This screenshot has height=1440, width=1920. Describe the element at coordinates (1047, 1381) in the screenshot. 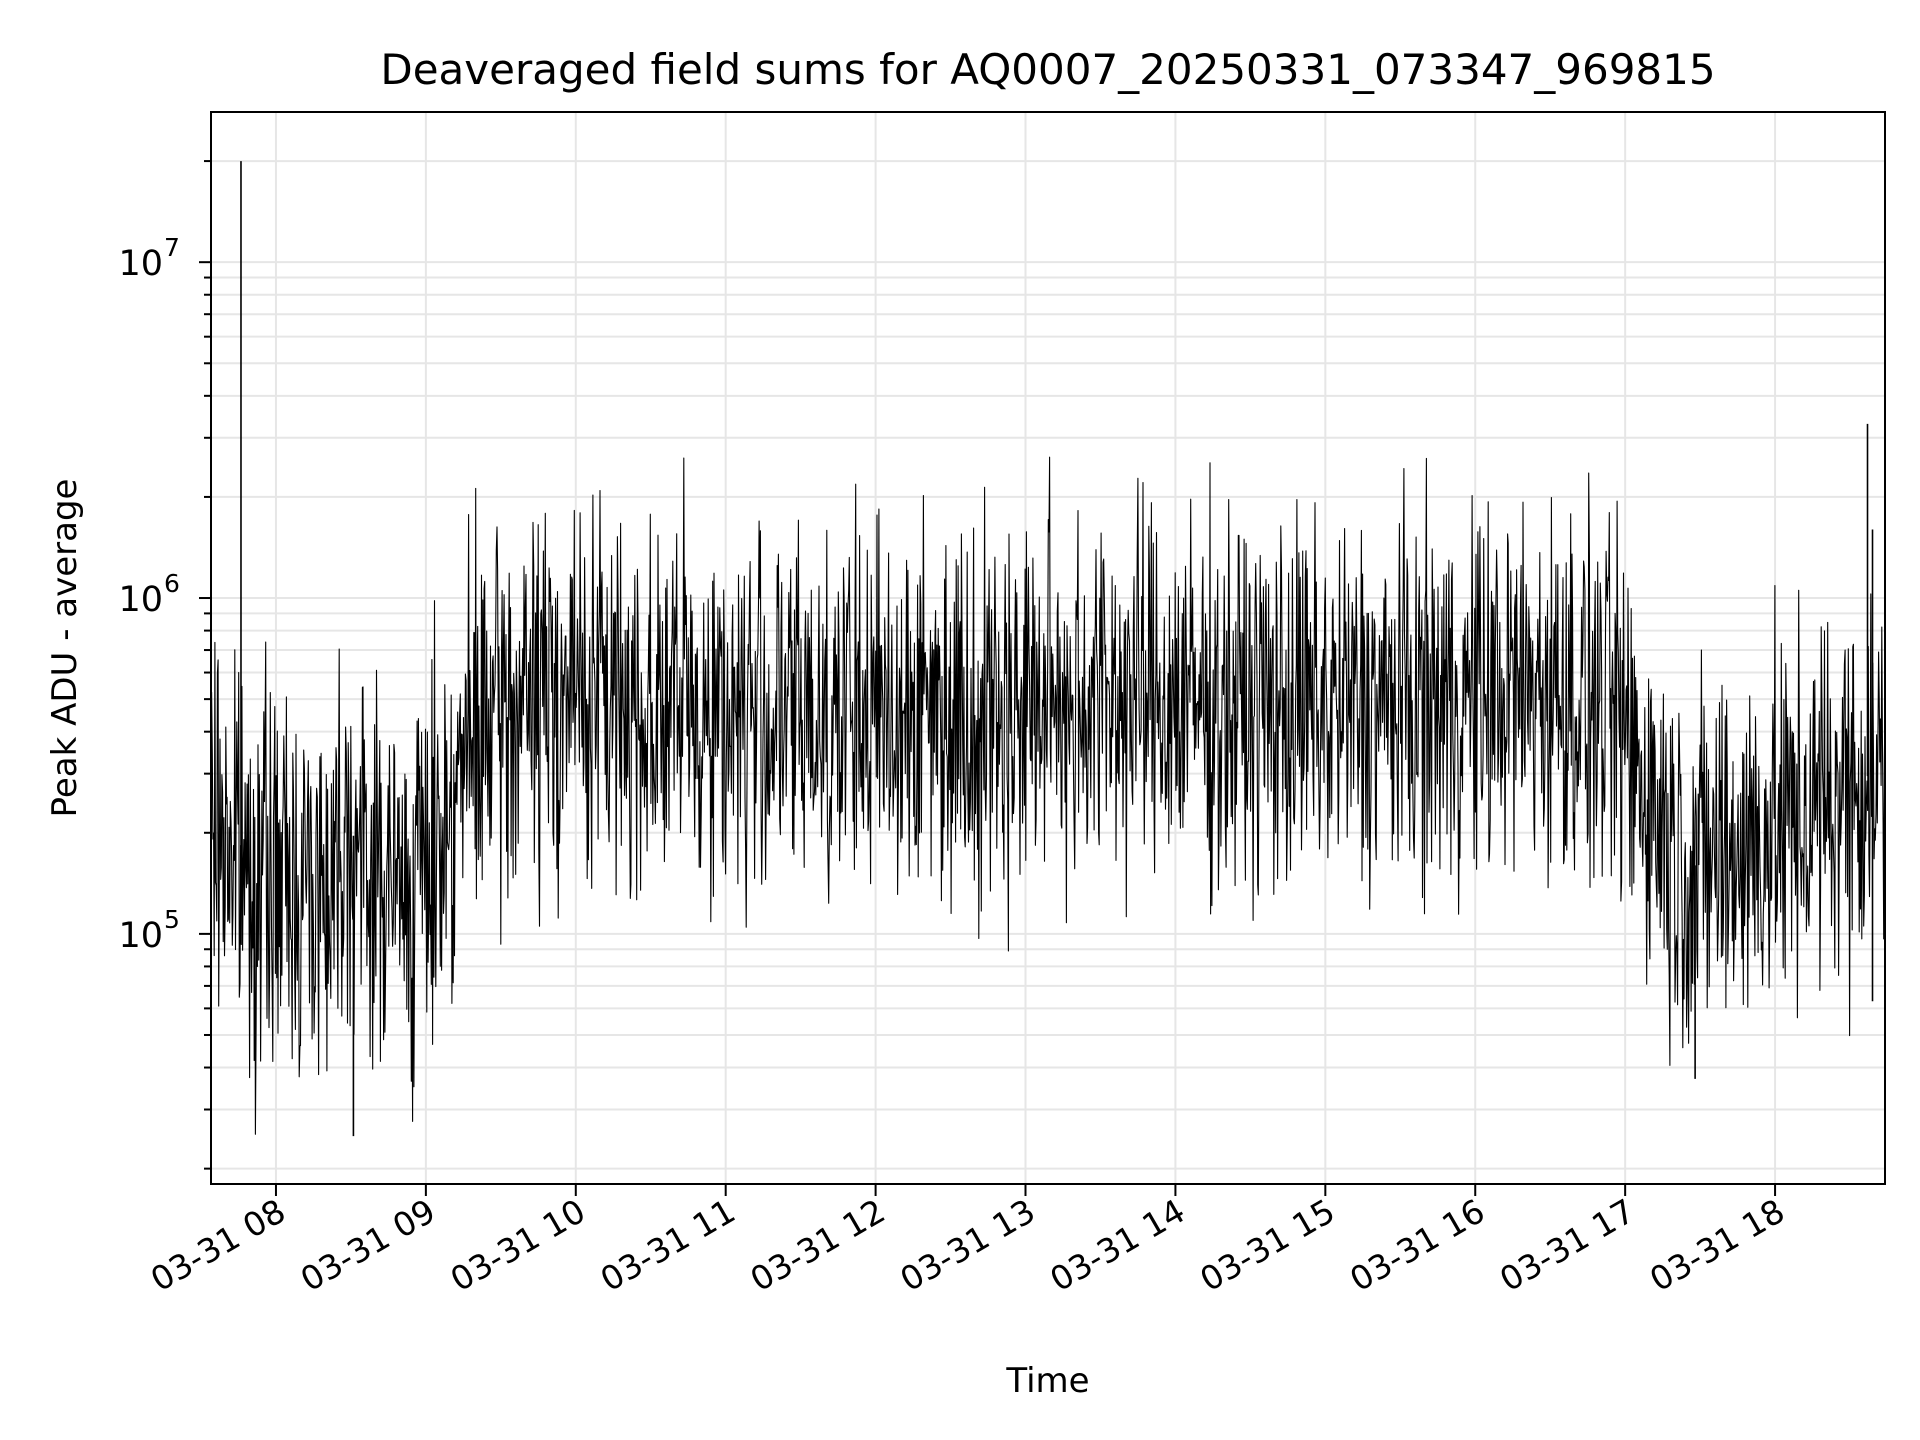

I see `x-axis-label: Time` at that location.